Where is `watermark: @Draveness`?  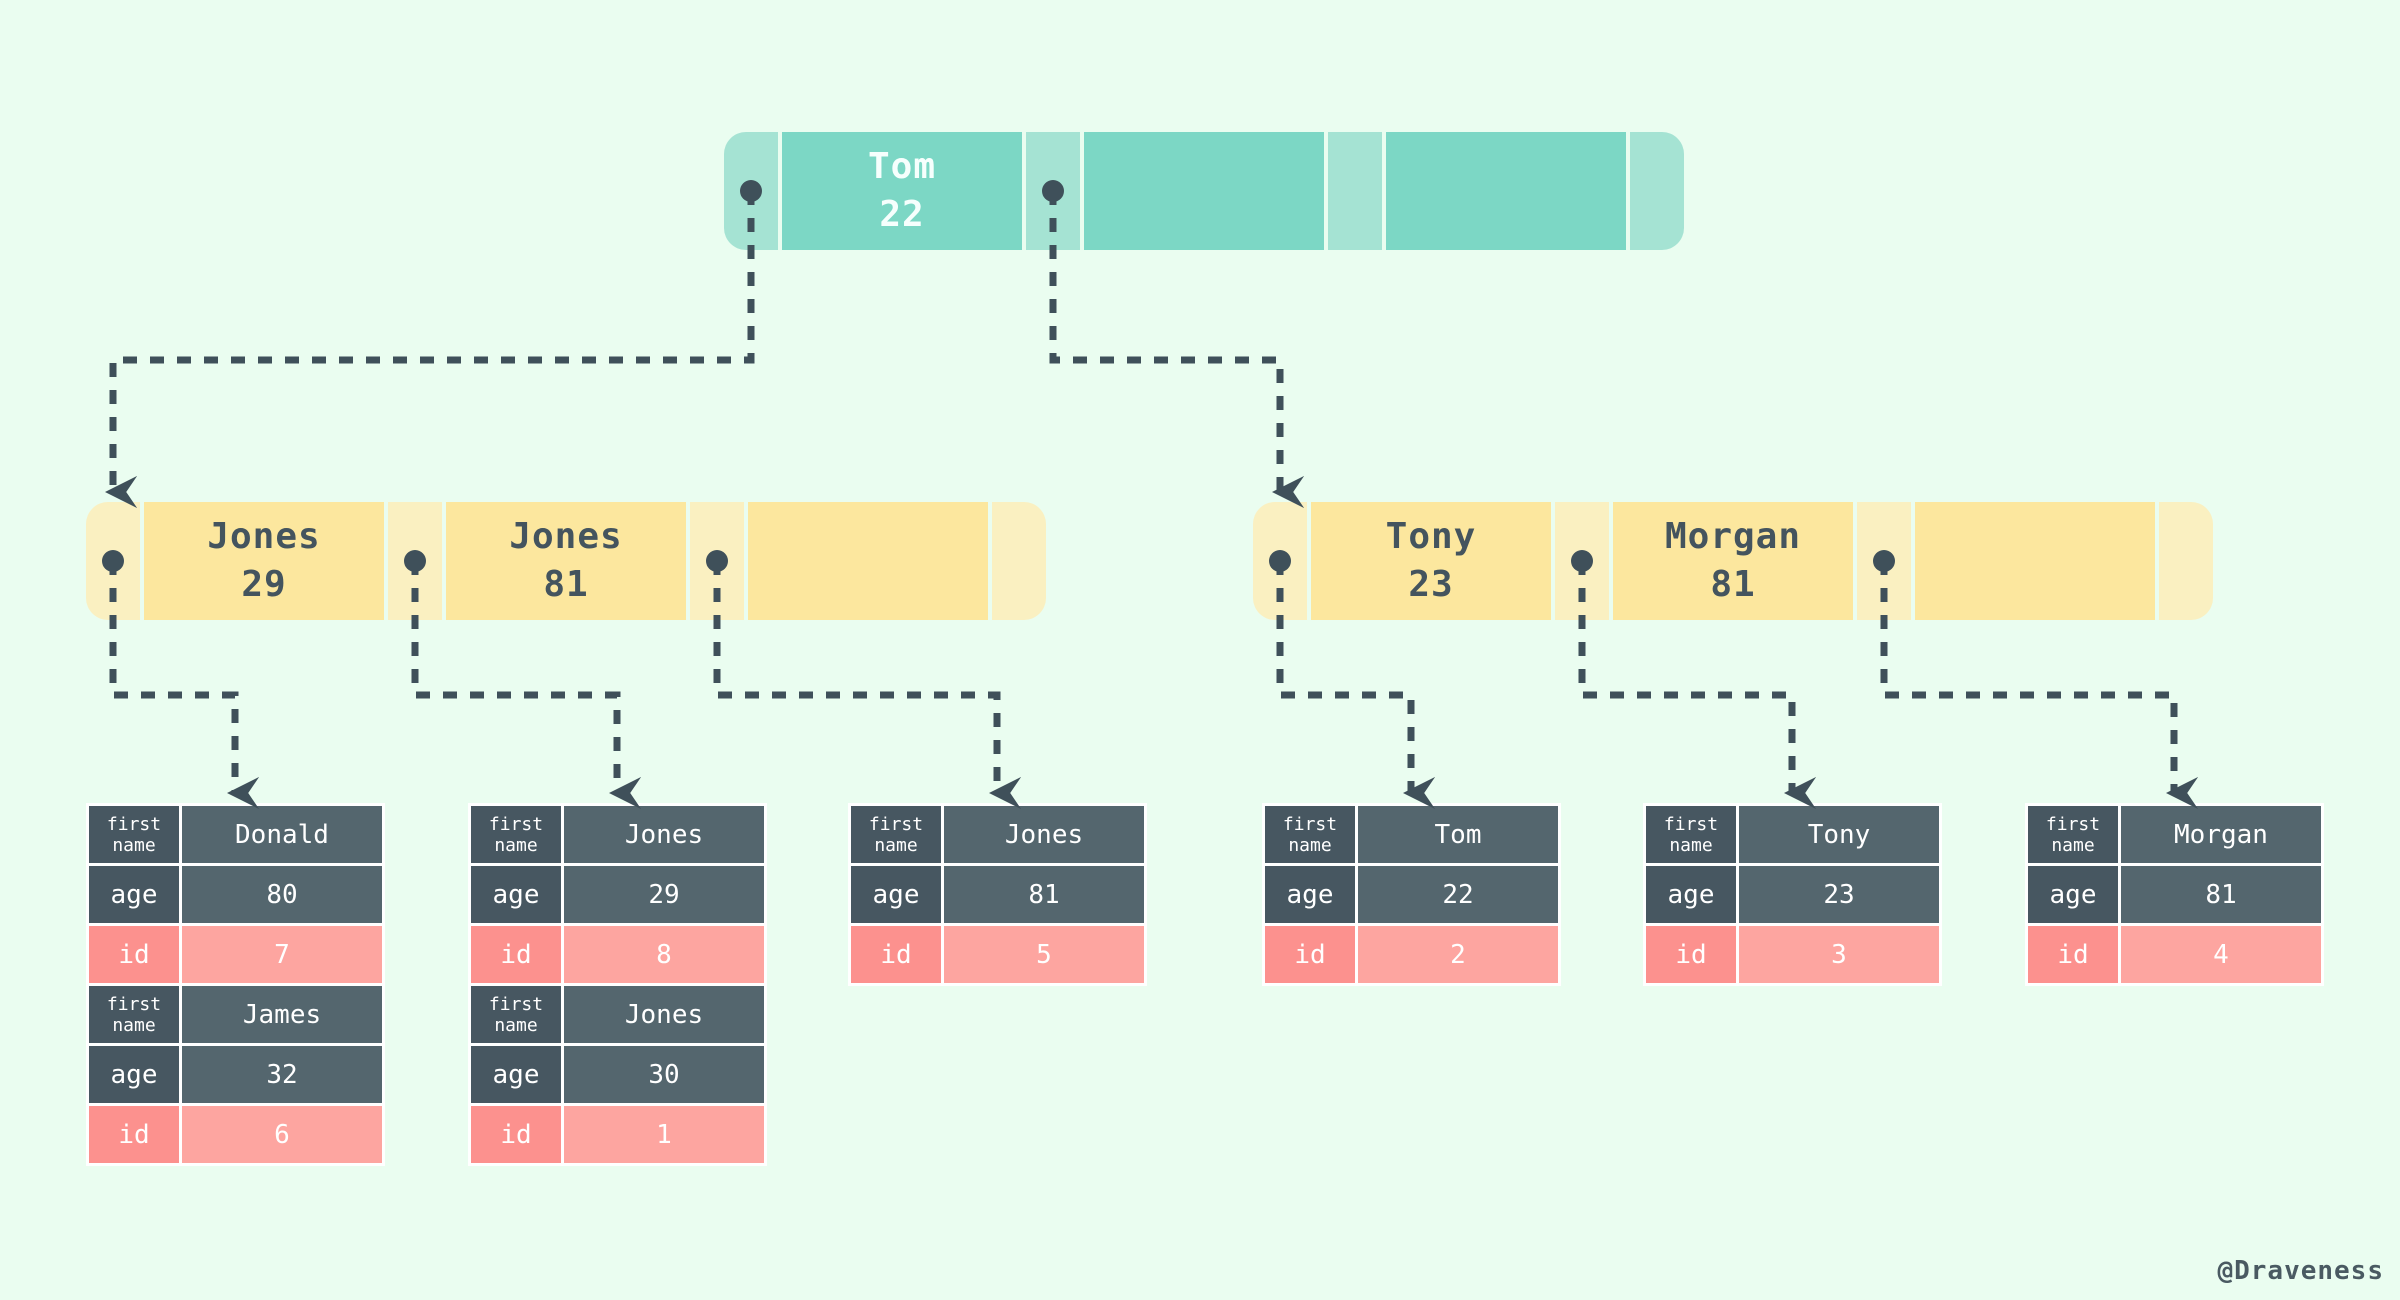 watermark: @Draveness is located at coordinates (2300, 1271).